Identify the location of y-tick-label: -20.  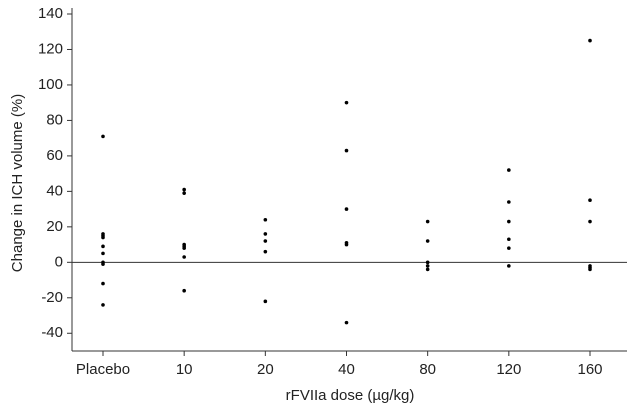
(52, 297).